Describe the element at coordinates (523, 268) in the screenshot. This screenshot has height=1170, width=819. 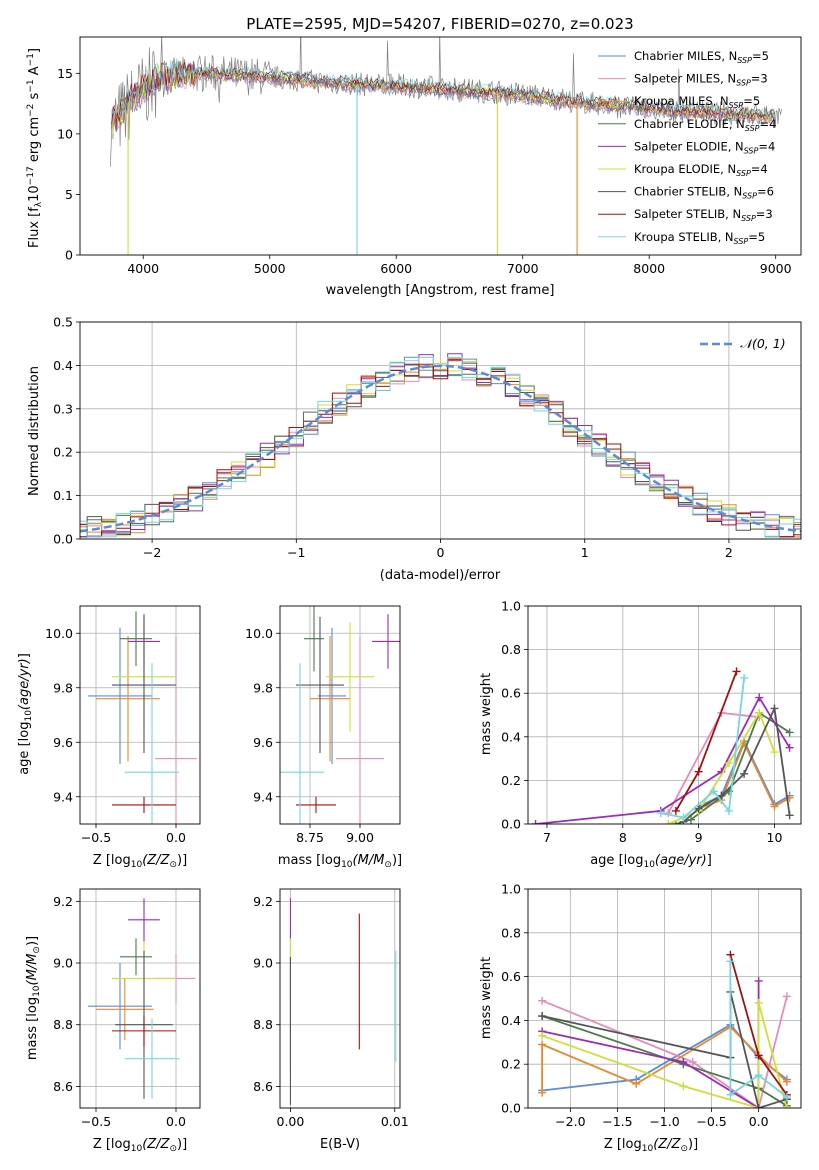
I see `x-tick-label: 7000` at that location.